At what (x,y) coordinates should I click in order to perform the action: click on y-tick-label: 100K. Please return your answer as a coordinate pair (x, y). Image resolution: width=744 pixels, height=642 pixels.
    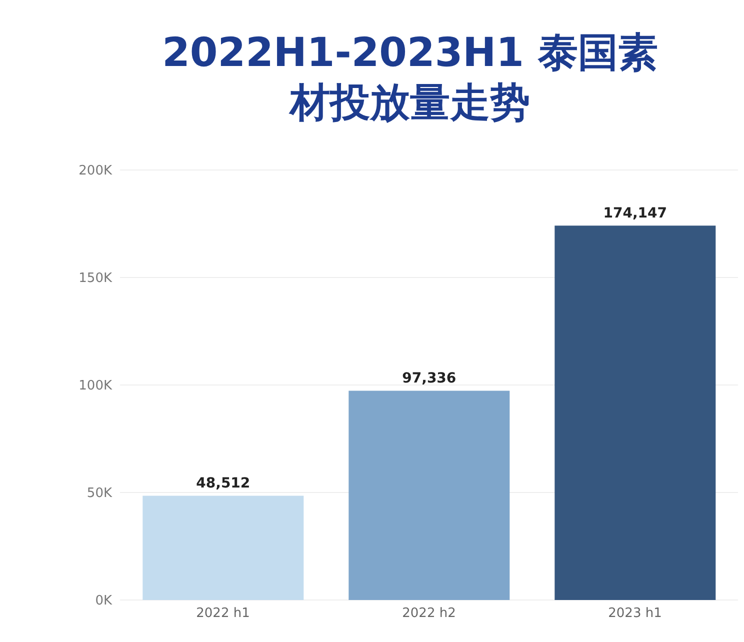
    Looking at the image, I should click on (95, 386).